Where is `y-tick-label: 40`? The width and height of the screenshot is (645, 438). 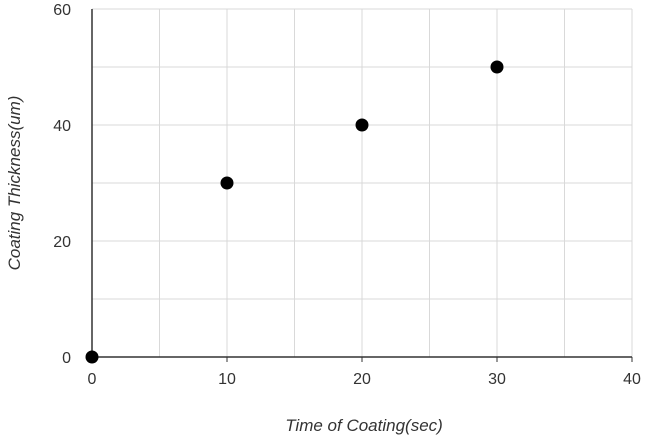 y-tick-label: 40 is located at coordinates (62, 126).